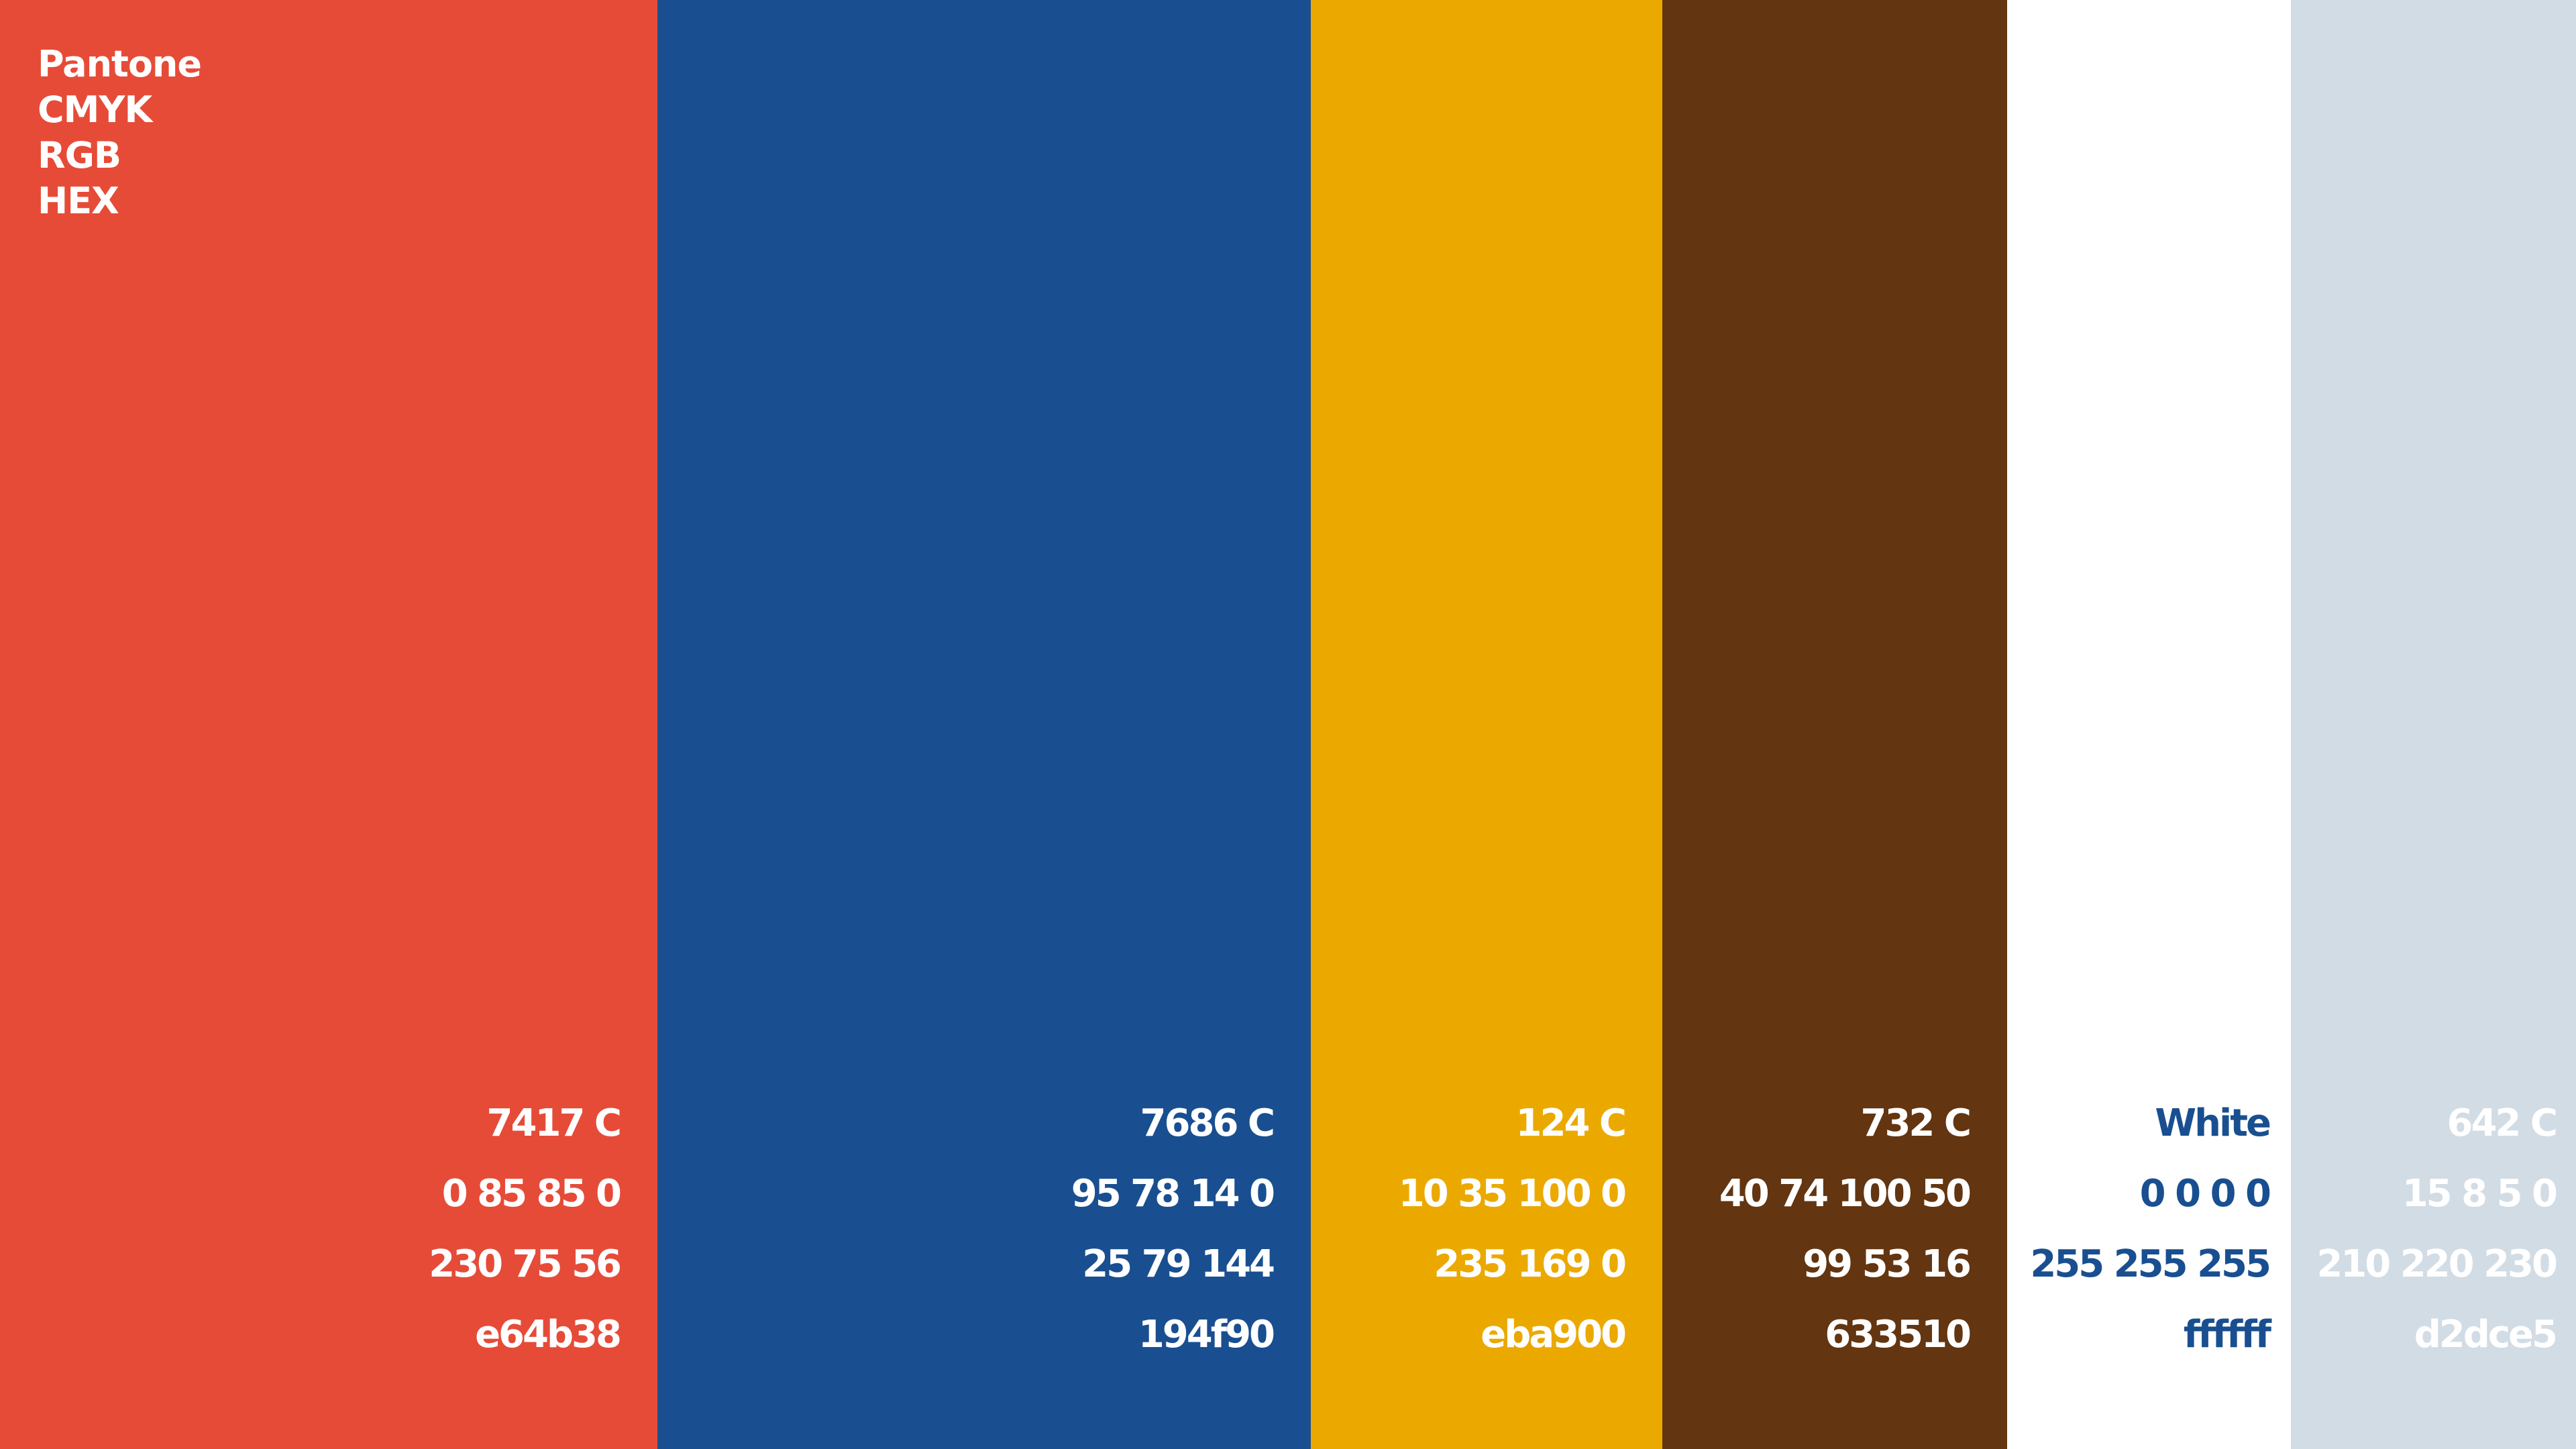 Image resolution: width=2576 pixels, height=1449 pixels. What do you see at coordinates (2149, 724) in the screenshot?
I see `swatch-white: White 0 0 0 0 255 255 255 ffffff` at bounding box center [2149, 724].